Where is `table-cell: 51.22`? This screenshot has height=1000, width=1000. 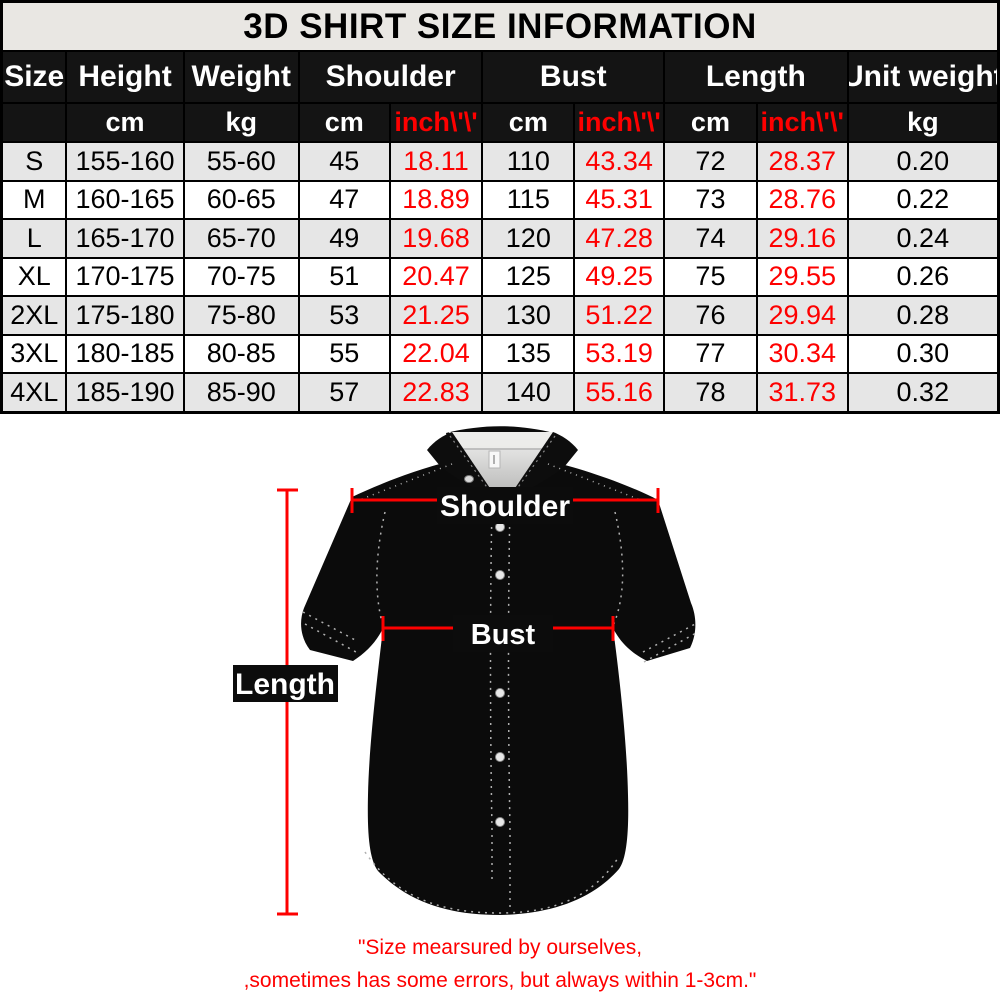 table-cell: 51.22 is located at coordinates (619, 315).